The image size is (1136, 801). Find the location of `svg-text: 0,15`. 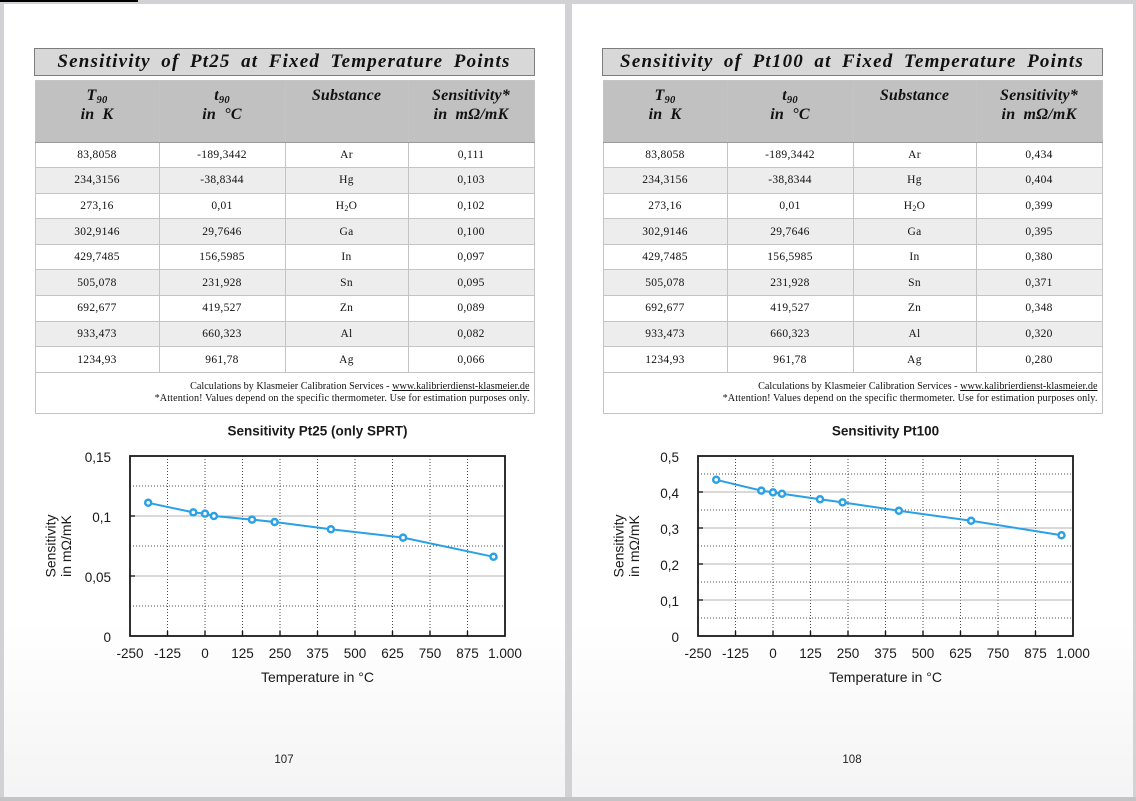

svg-text: 0,15 is located at coordinates (97, 457).